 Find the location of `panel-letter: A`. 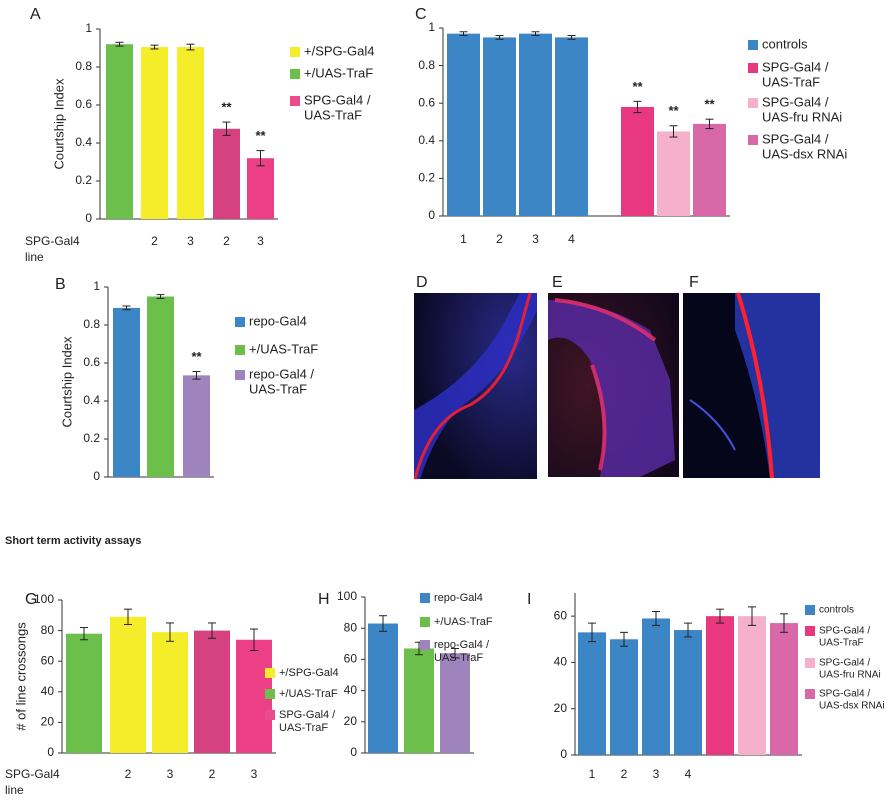

panel-letter: A is located at coordinates (35, 14).